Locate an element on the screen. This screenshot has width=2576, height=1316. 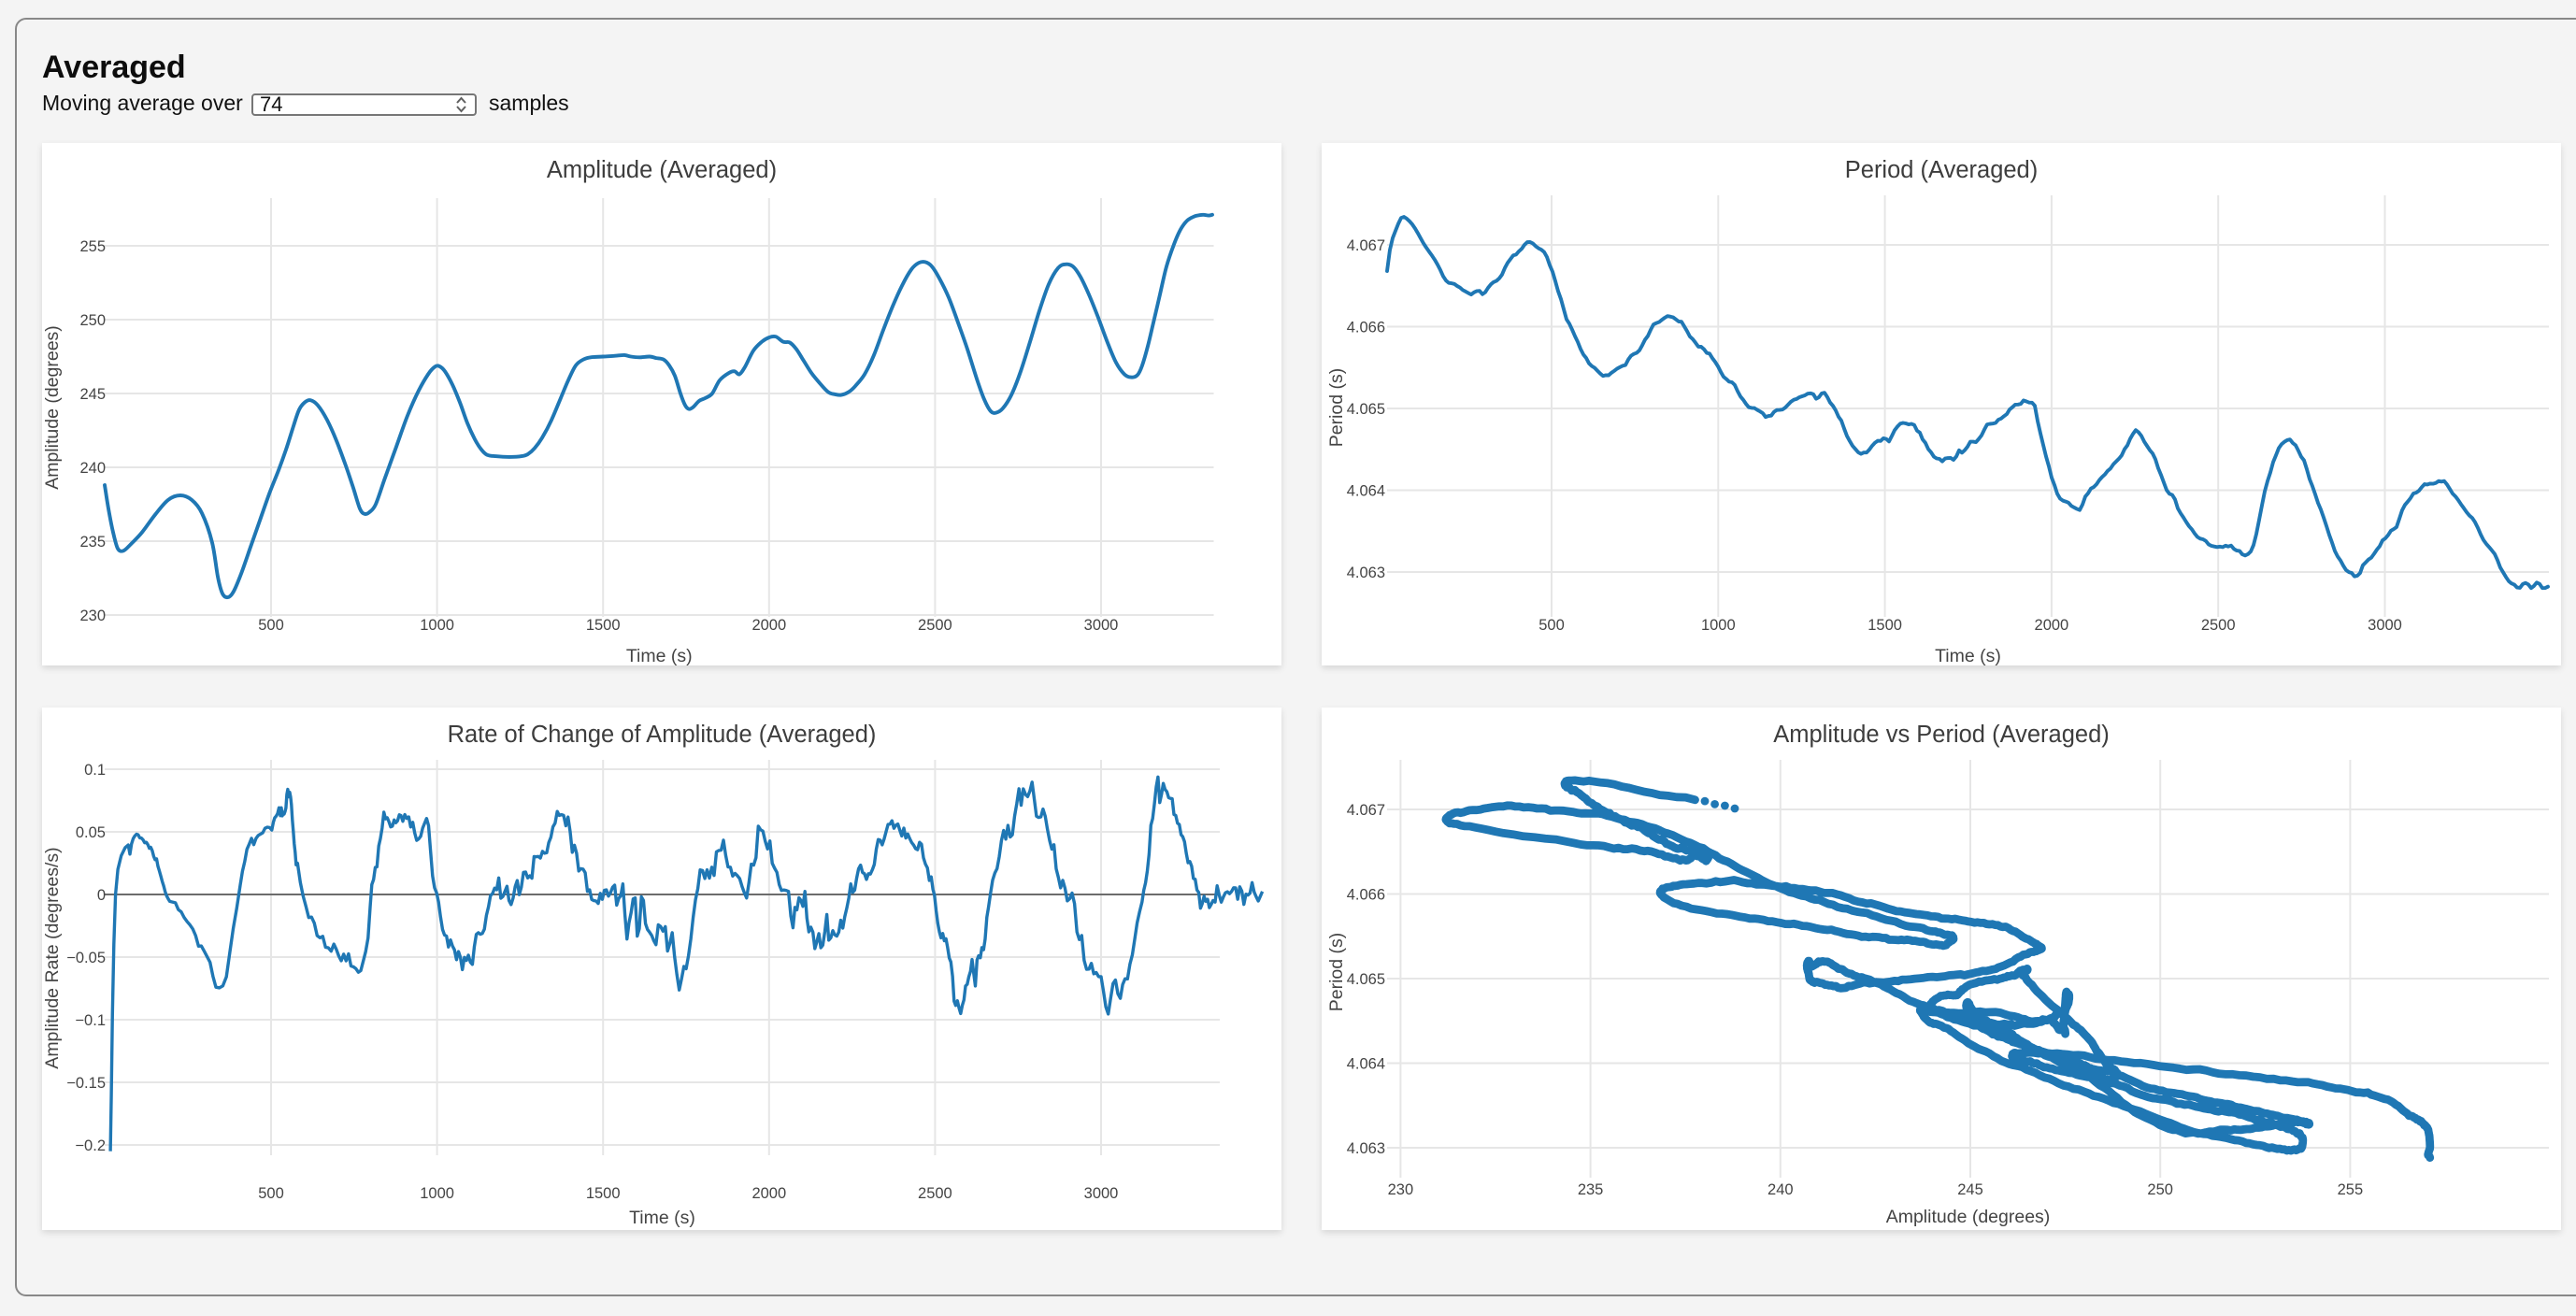
svg-text: Amplitude Rate (degrees/s) is located at coordinates (52, 957).